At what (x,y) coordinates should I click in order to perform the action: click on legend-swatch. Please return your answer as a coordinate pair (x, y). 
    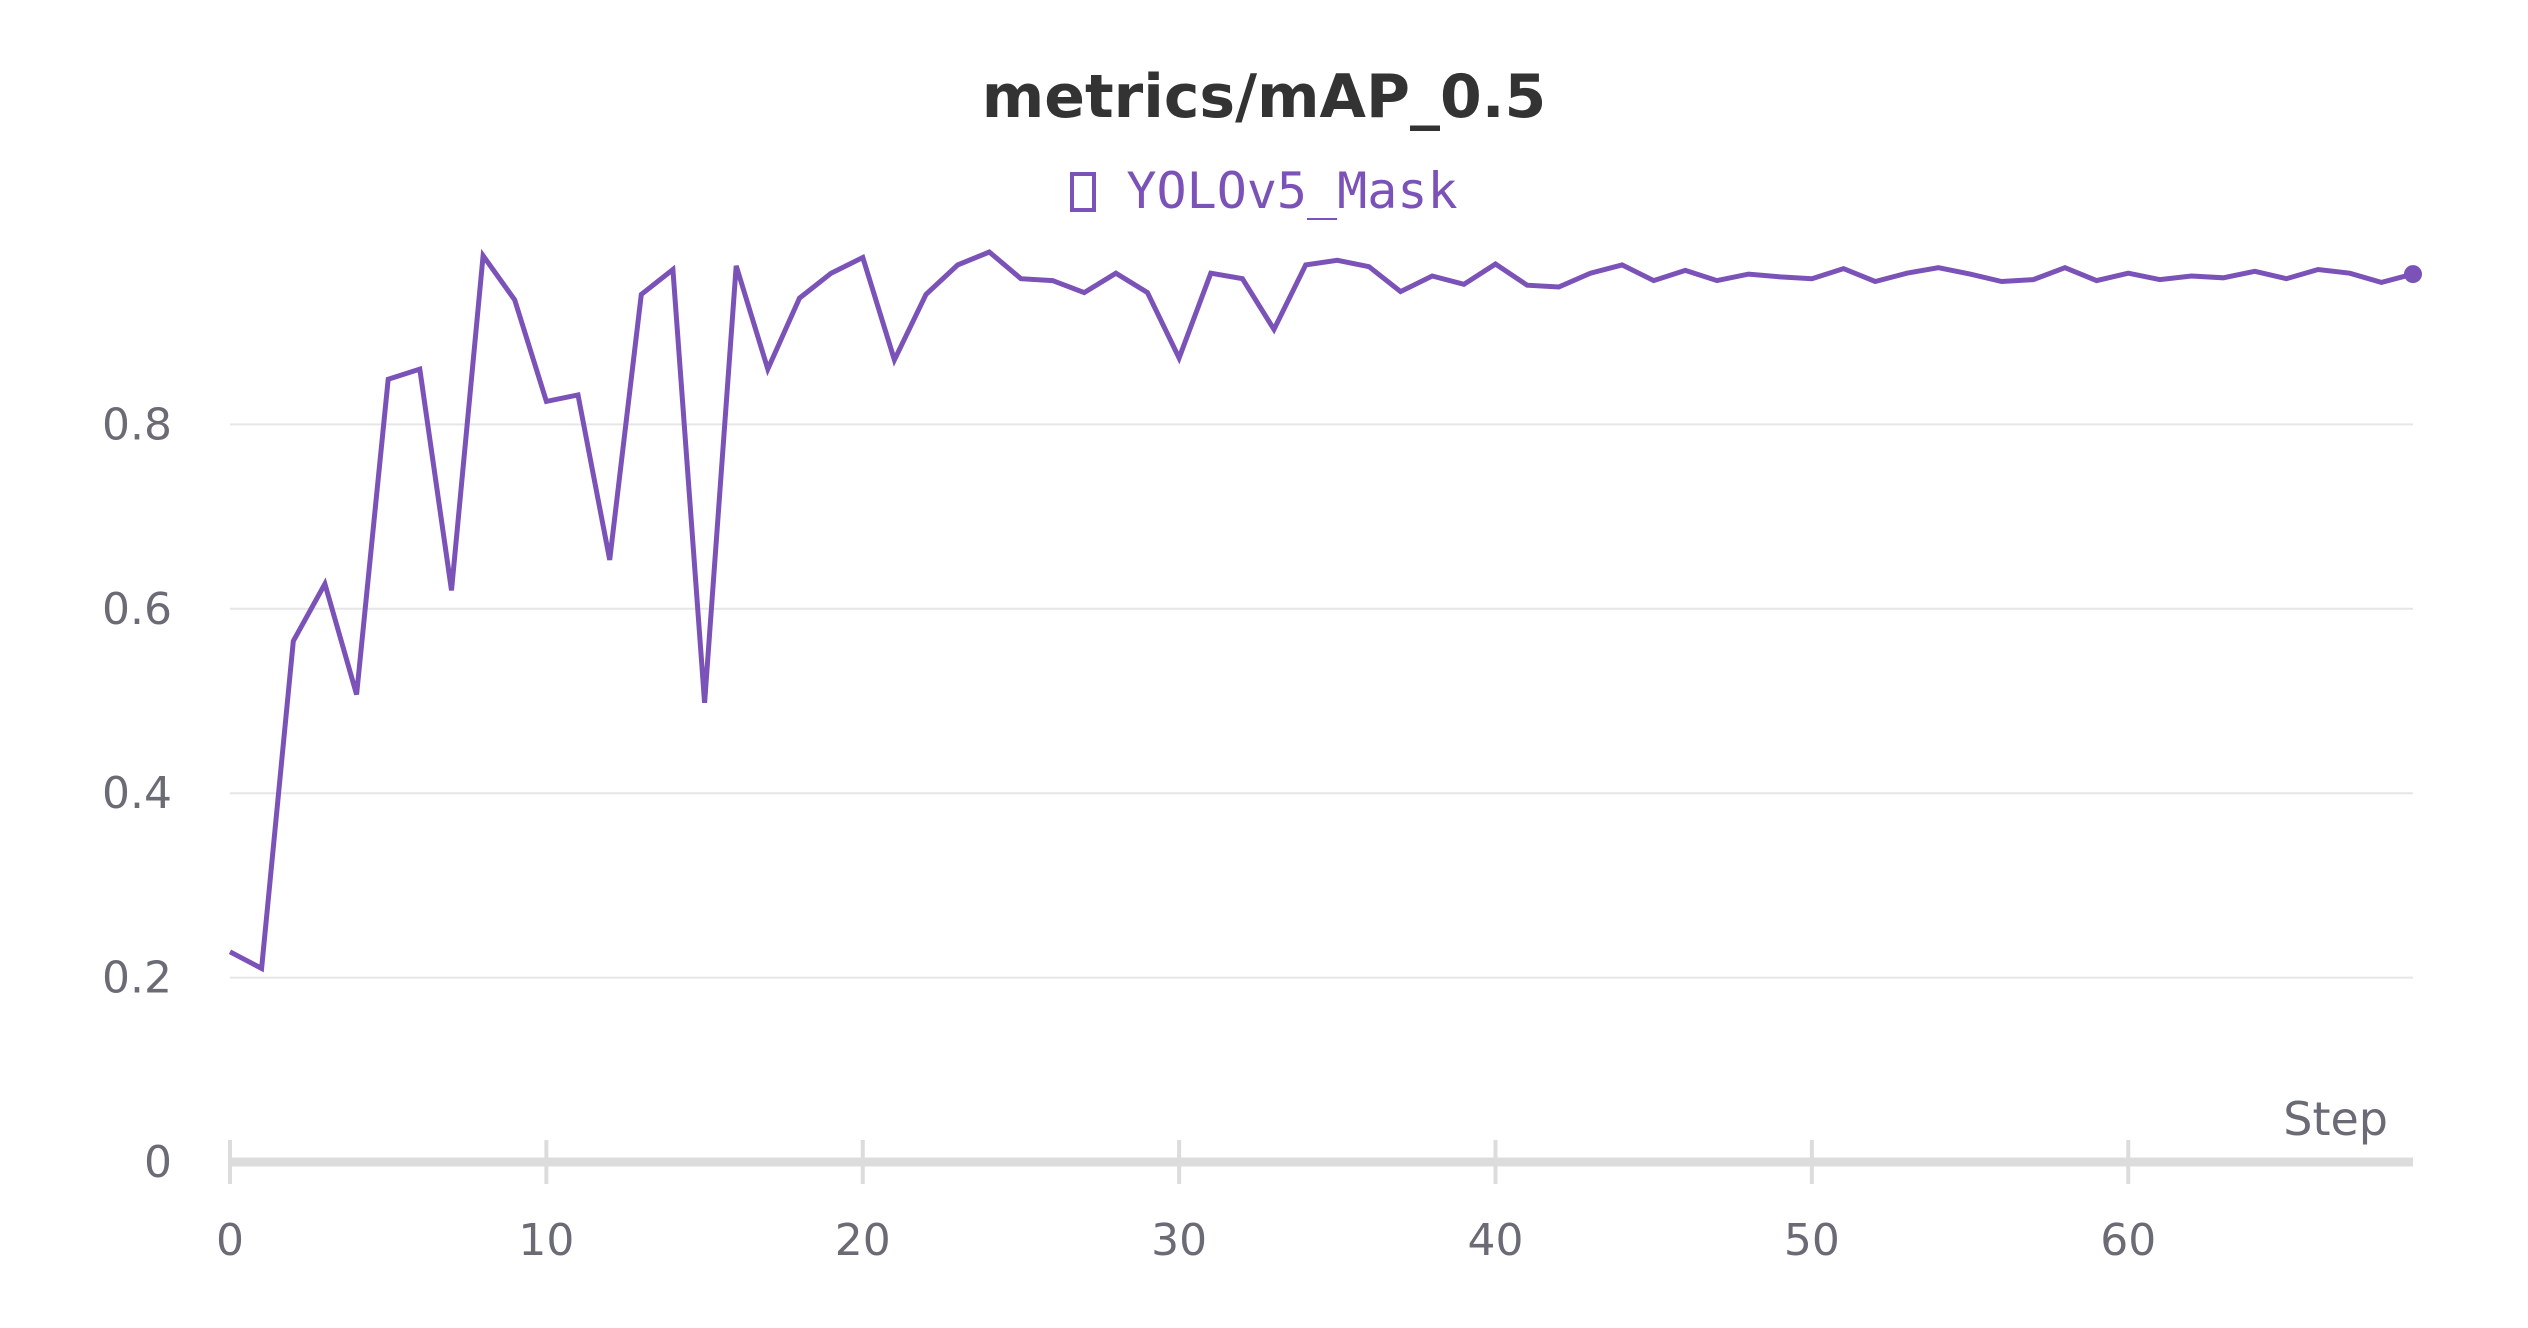
    Looking at the image, I should click on (1083, 192).